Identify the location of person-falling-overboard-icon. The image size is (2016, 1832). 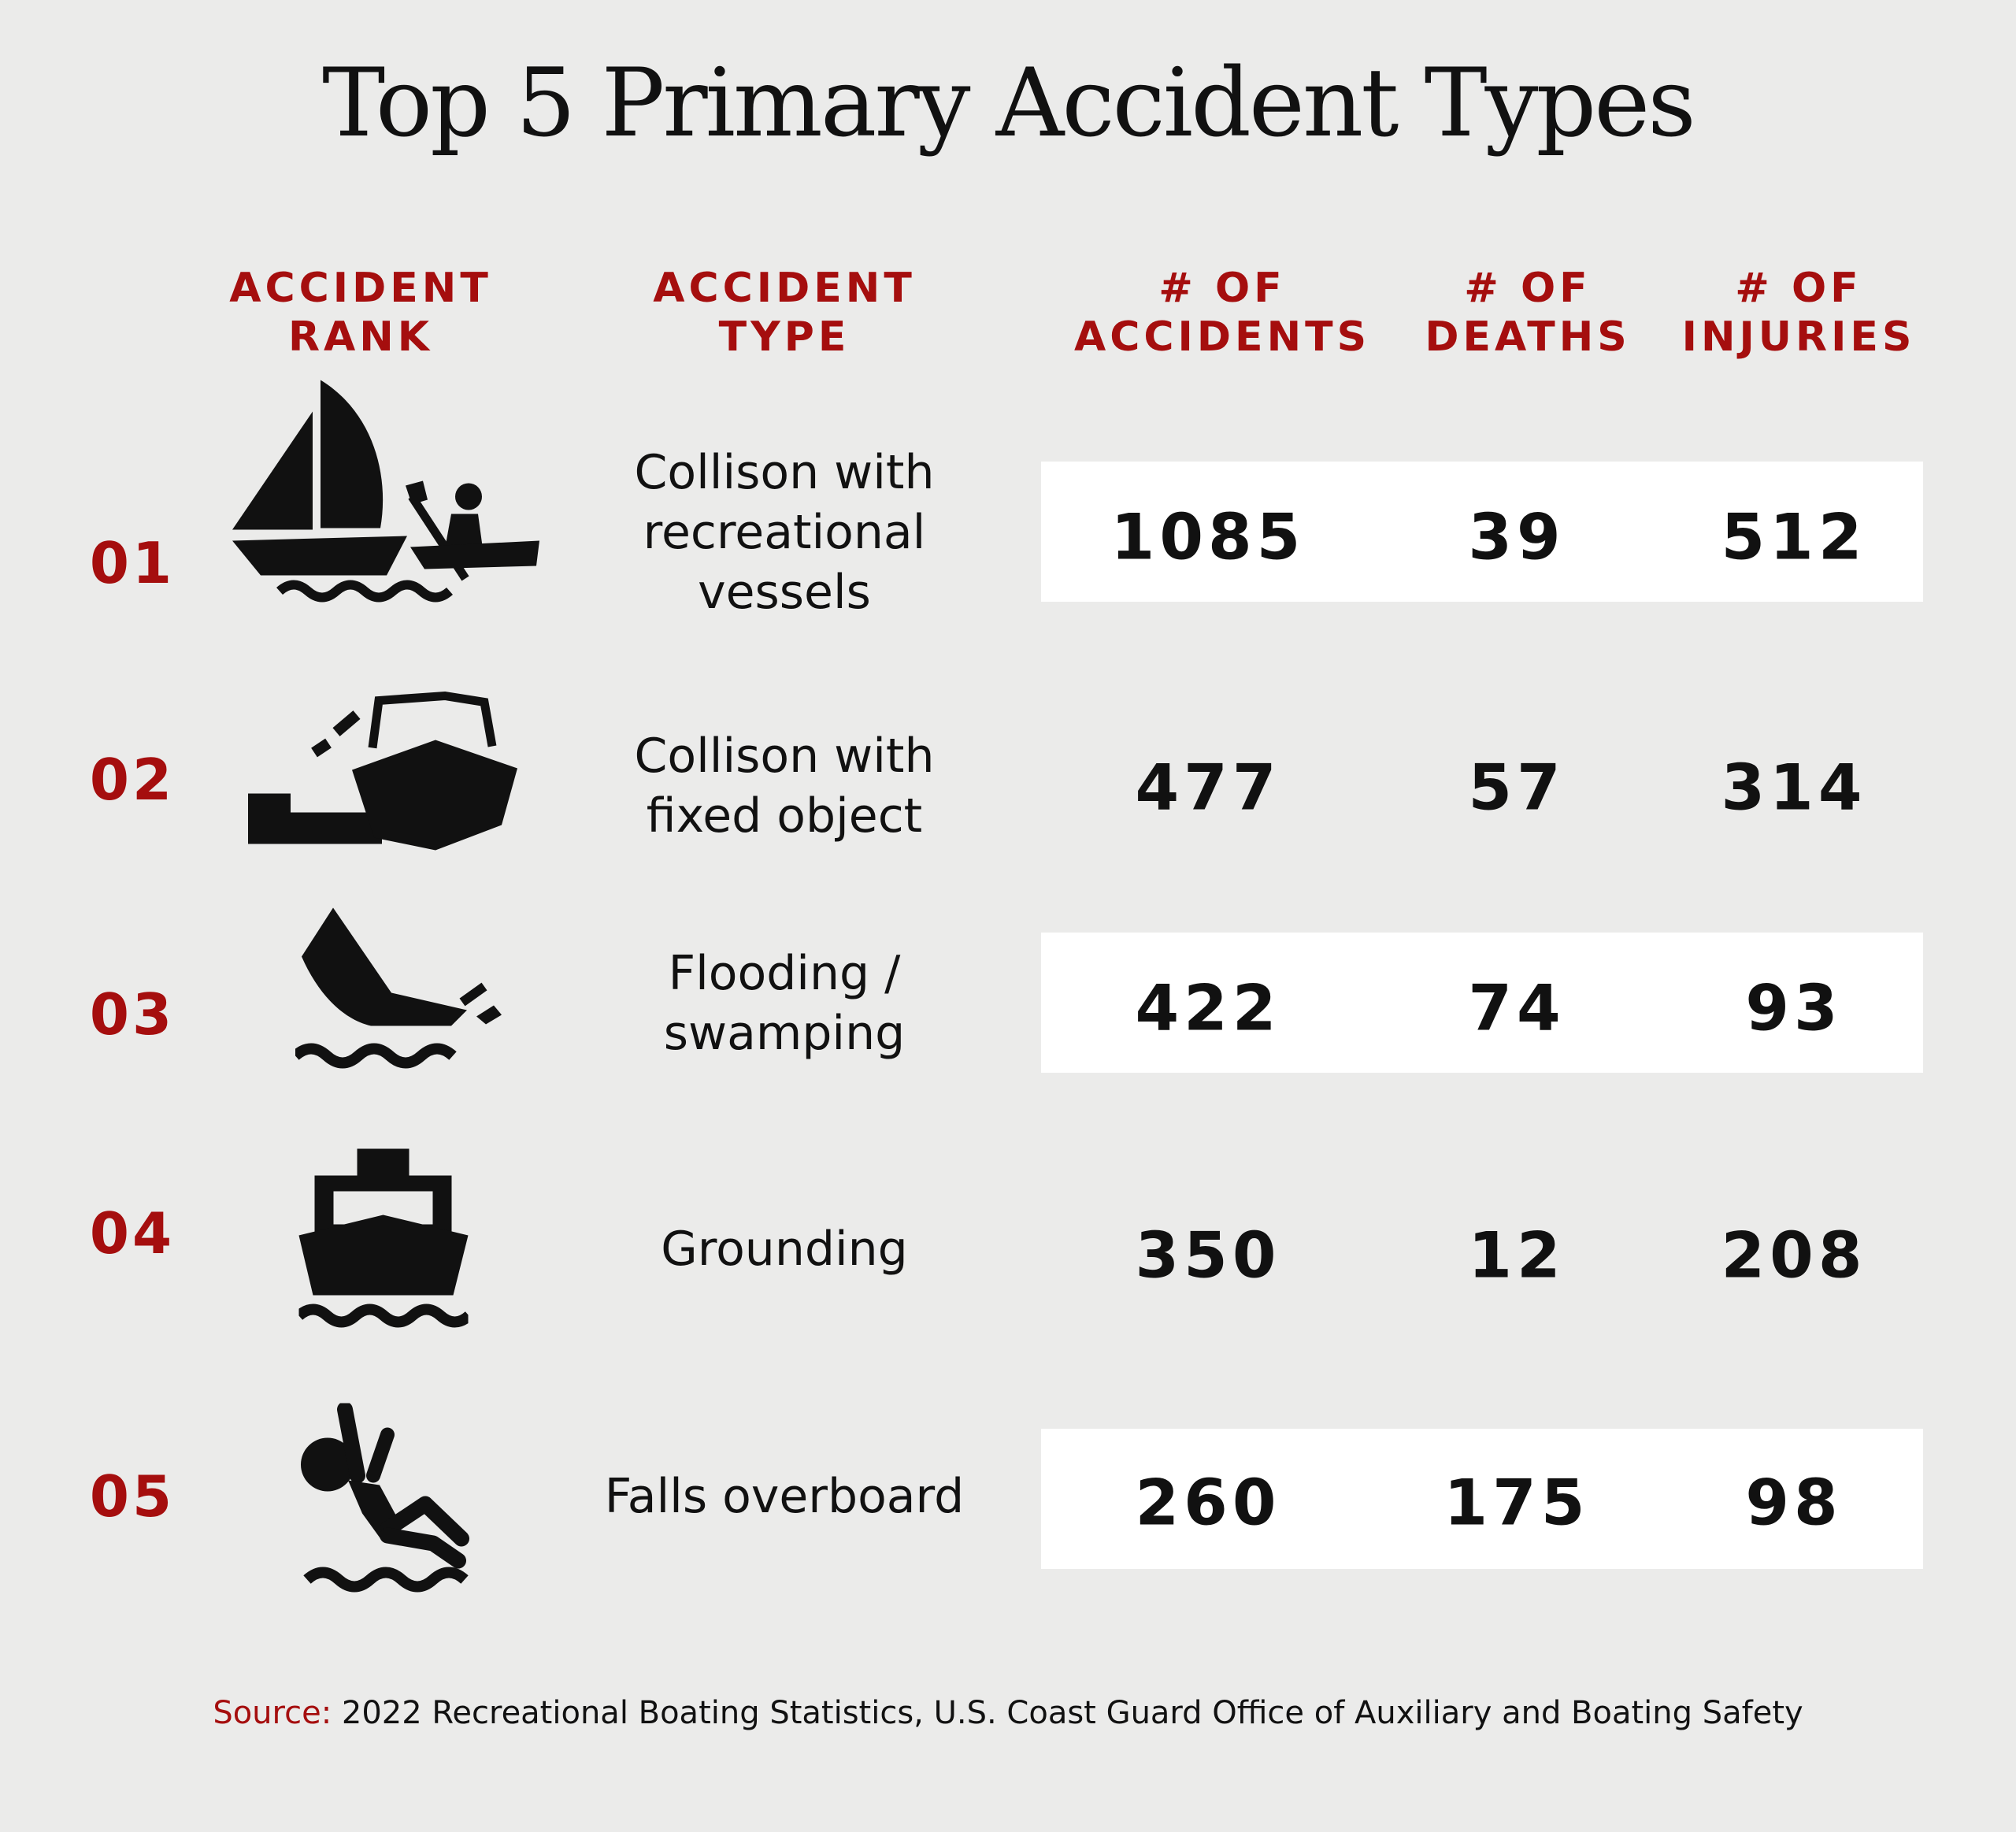
(389, 1499).